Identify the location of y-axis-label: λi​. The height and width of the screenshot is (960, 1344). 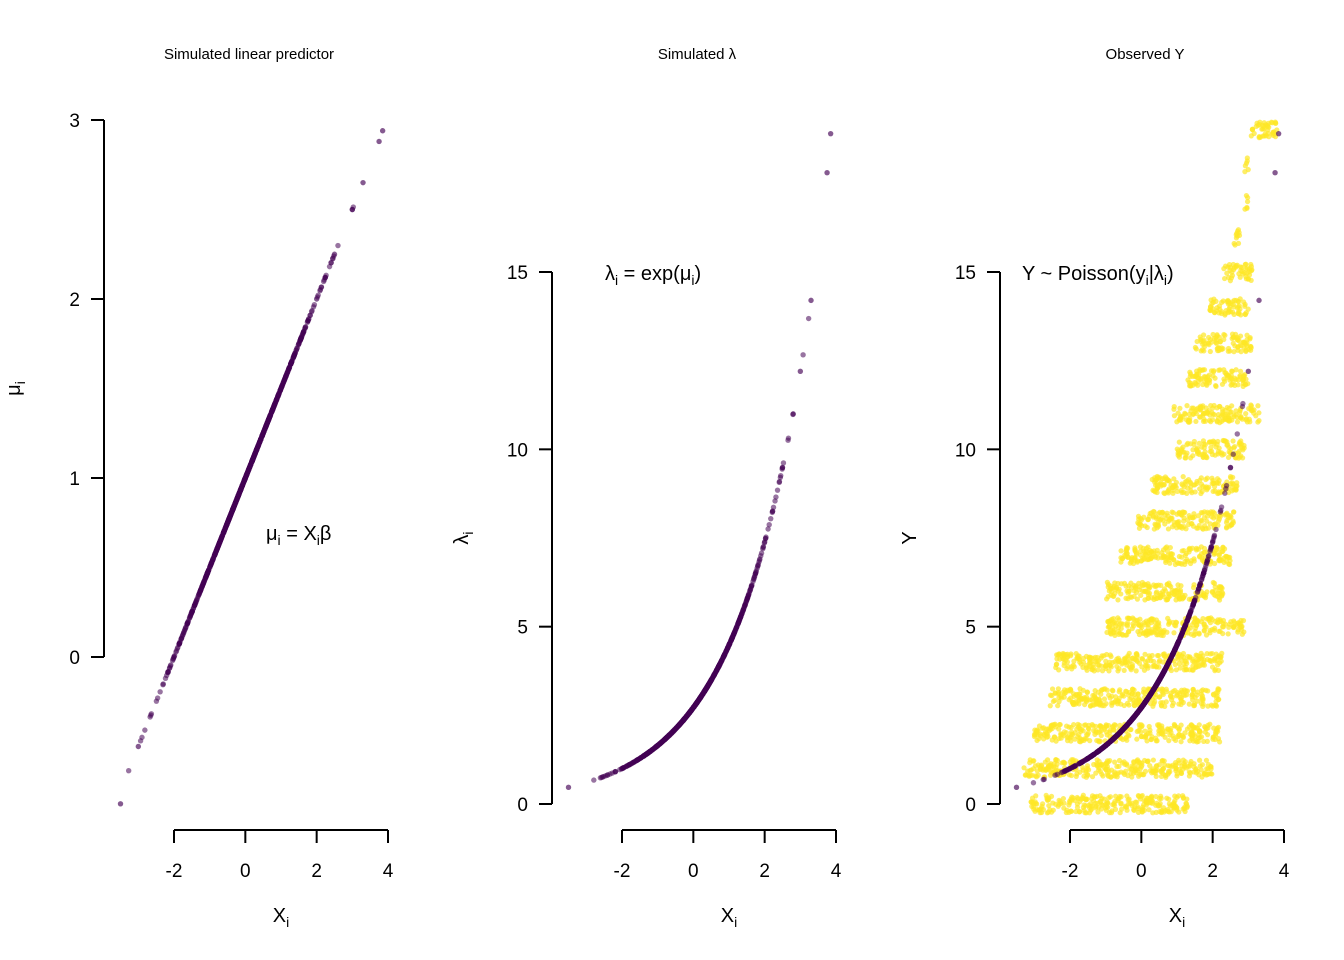
(463, 537).